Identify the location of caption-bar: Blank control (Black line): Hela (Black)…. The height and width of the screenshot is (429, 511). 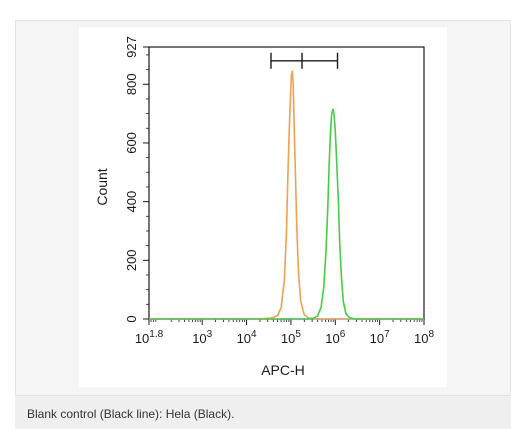
(263, 412).